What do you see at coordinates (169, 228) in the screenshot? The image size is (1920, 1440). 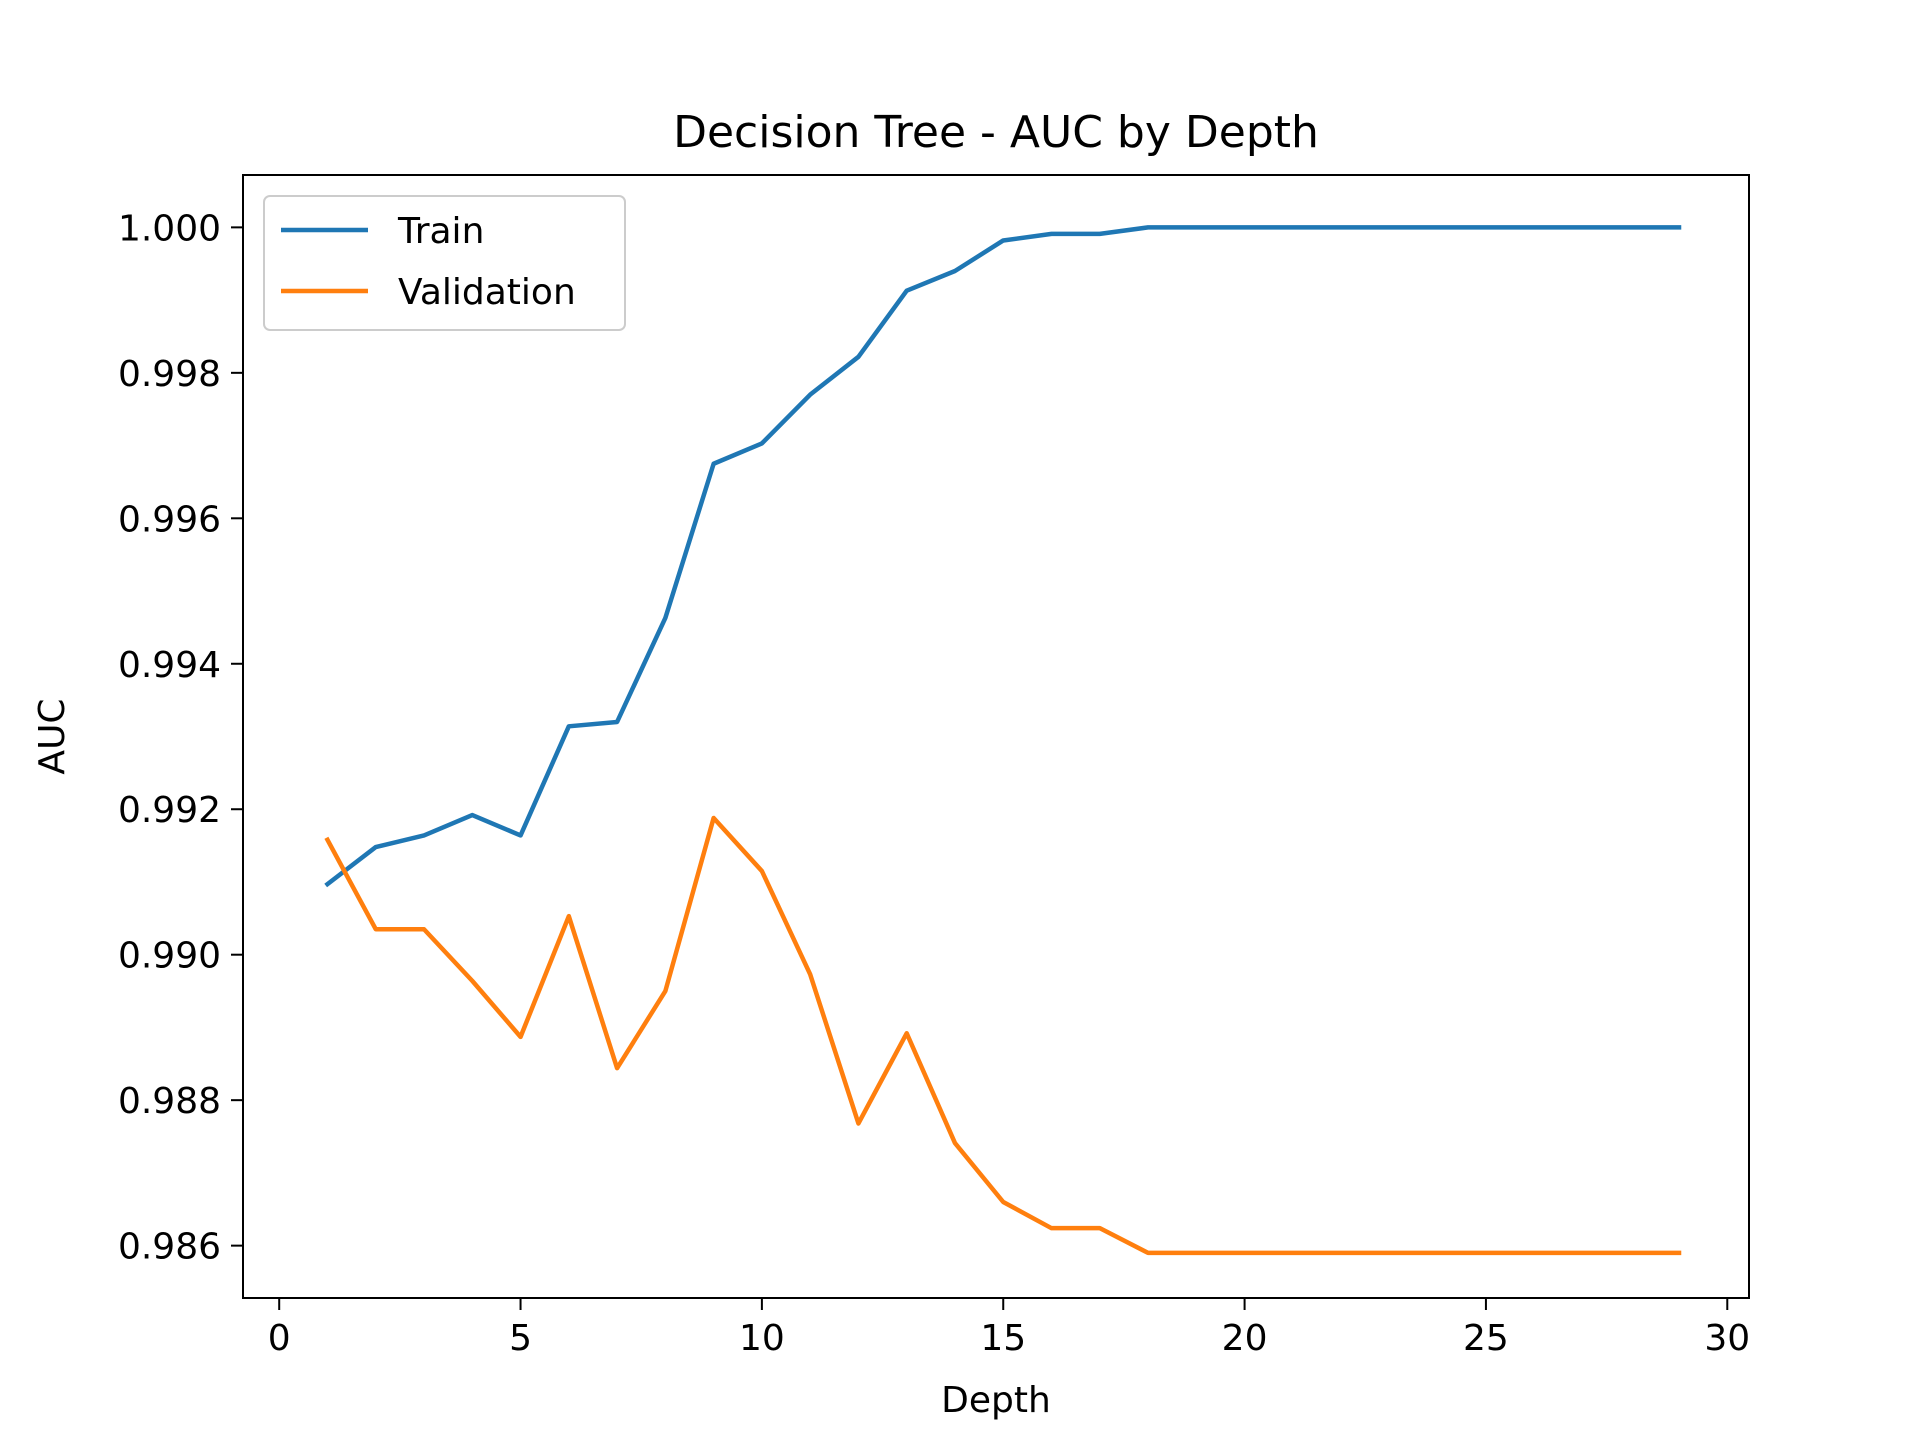 I see `y-tick-label: 1.000` at bounding box center [169, 228].